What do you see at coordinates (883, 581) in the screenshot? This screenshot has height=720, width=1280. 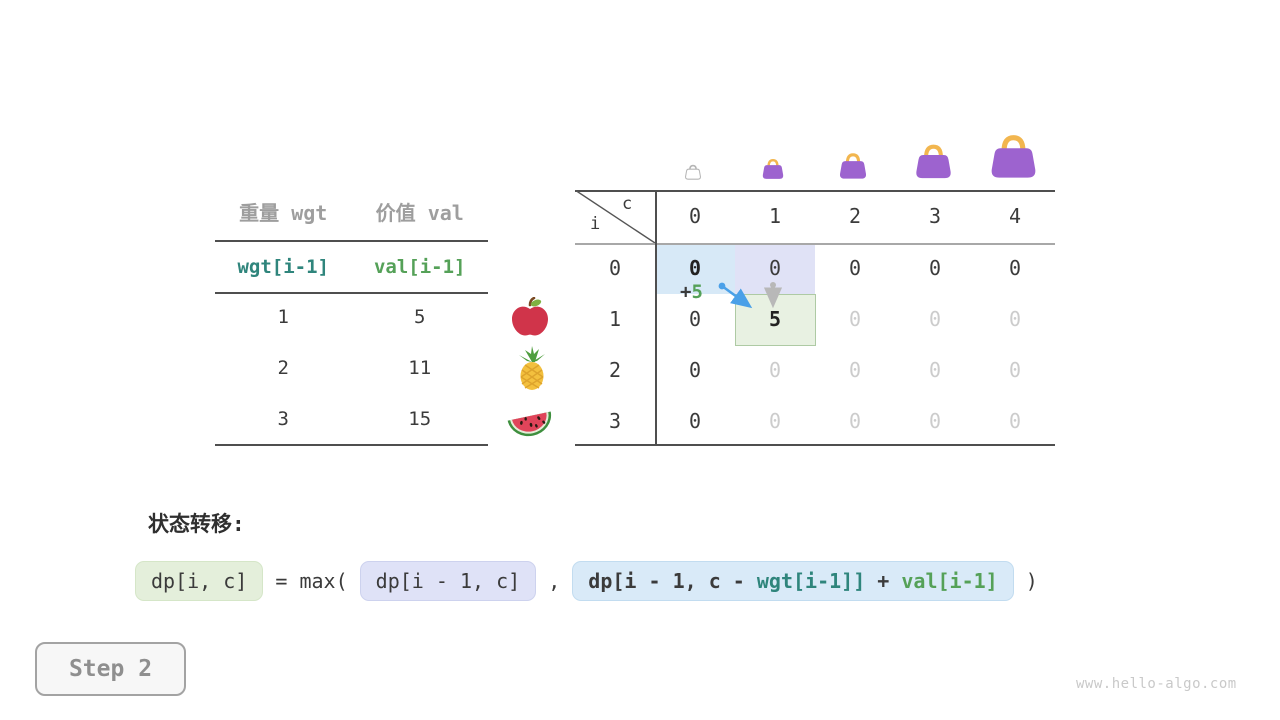 I see `formula-plus: +` at bounding box center [883, 581].